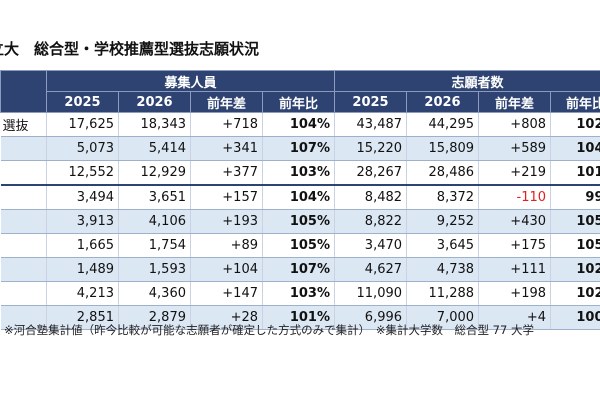  What do you see at coordinates (23, 91) in the screenshot?
I see `corner` at bounding box center [23, 91].